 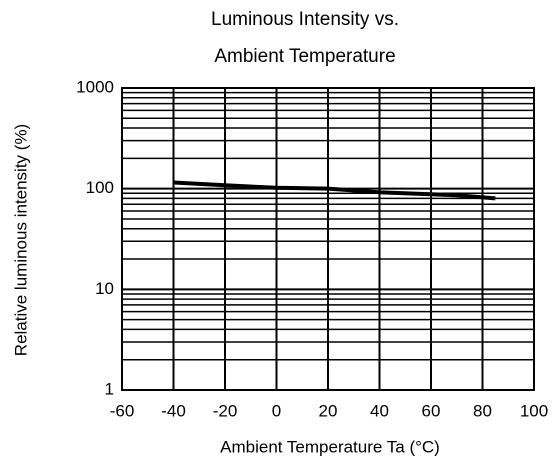 What do you see at coordinates (379, 410) in the screenshot?
I see `x-tick-label: 40` at bounding box center [379, 410].